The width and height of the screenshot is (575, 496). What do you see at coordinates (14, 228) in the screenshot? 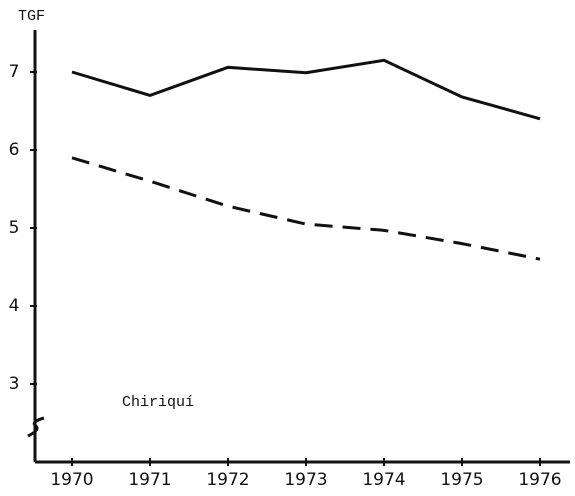
I see `y-tick-label: 5` at bounding box center [14, 228].